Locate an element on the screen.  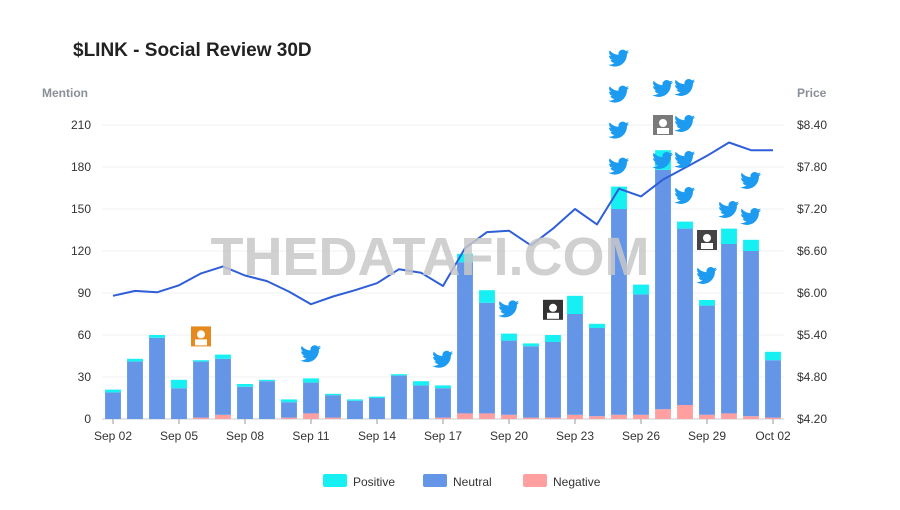
y-tick-label-right: $7.20 is located at coordinates (812, 209).